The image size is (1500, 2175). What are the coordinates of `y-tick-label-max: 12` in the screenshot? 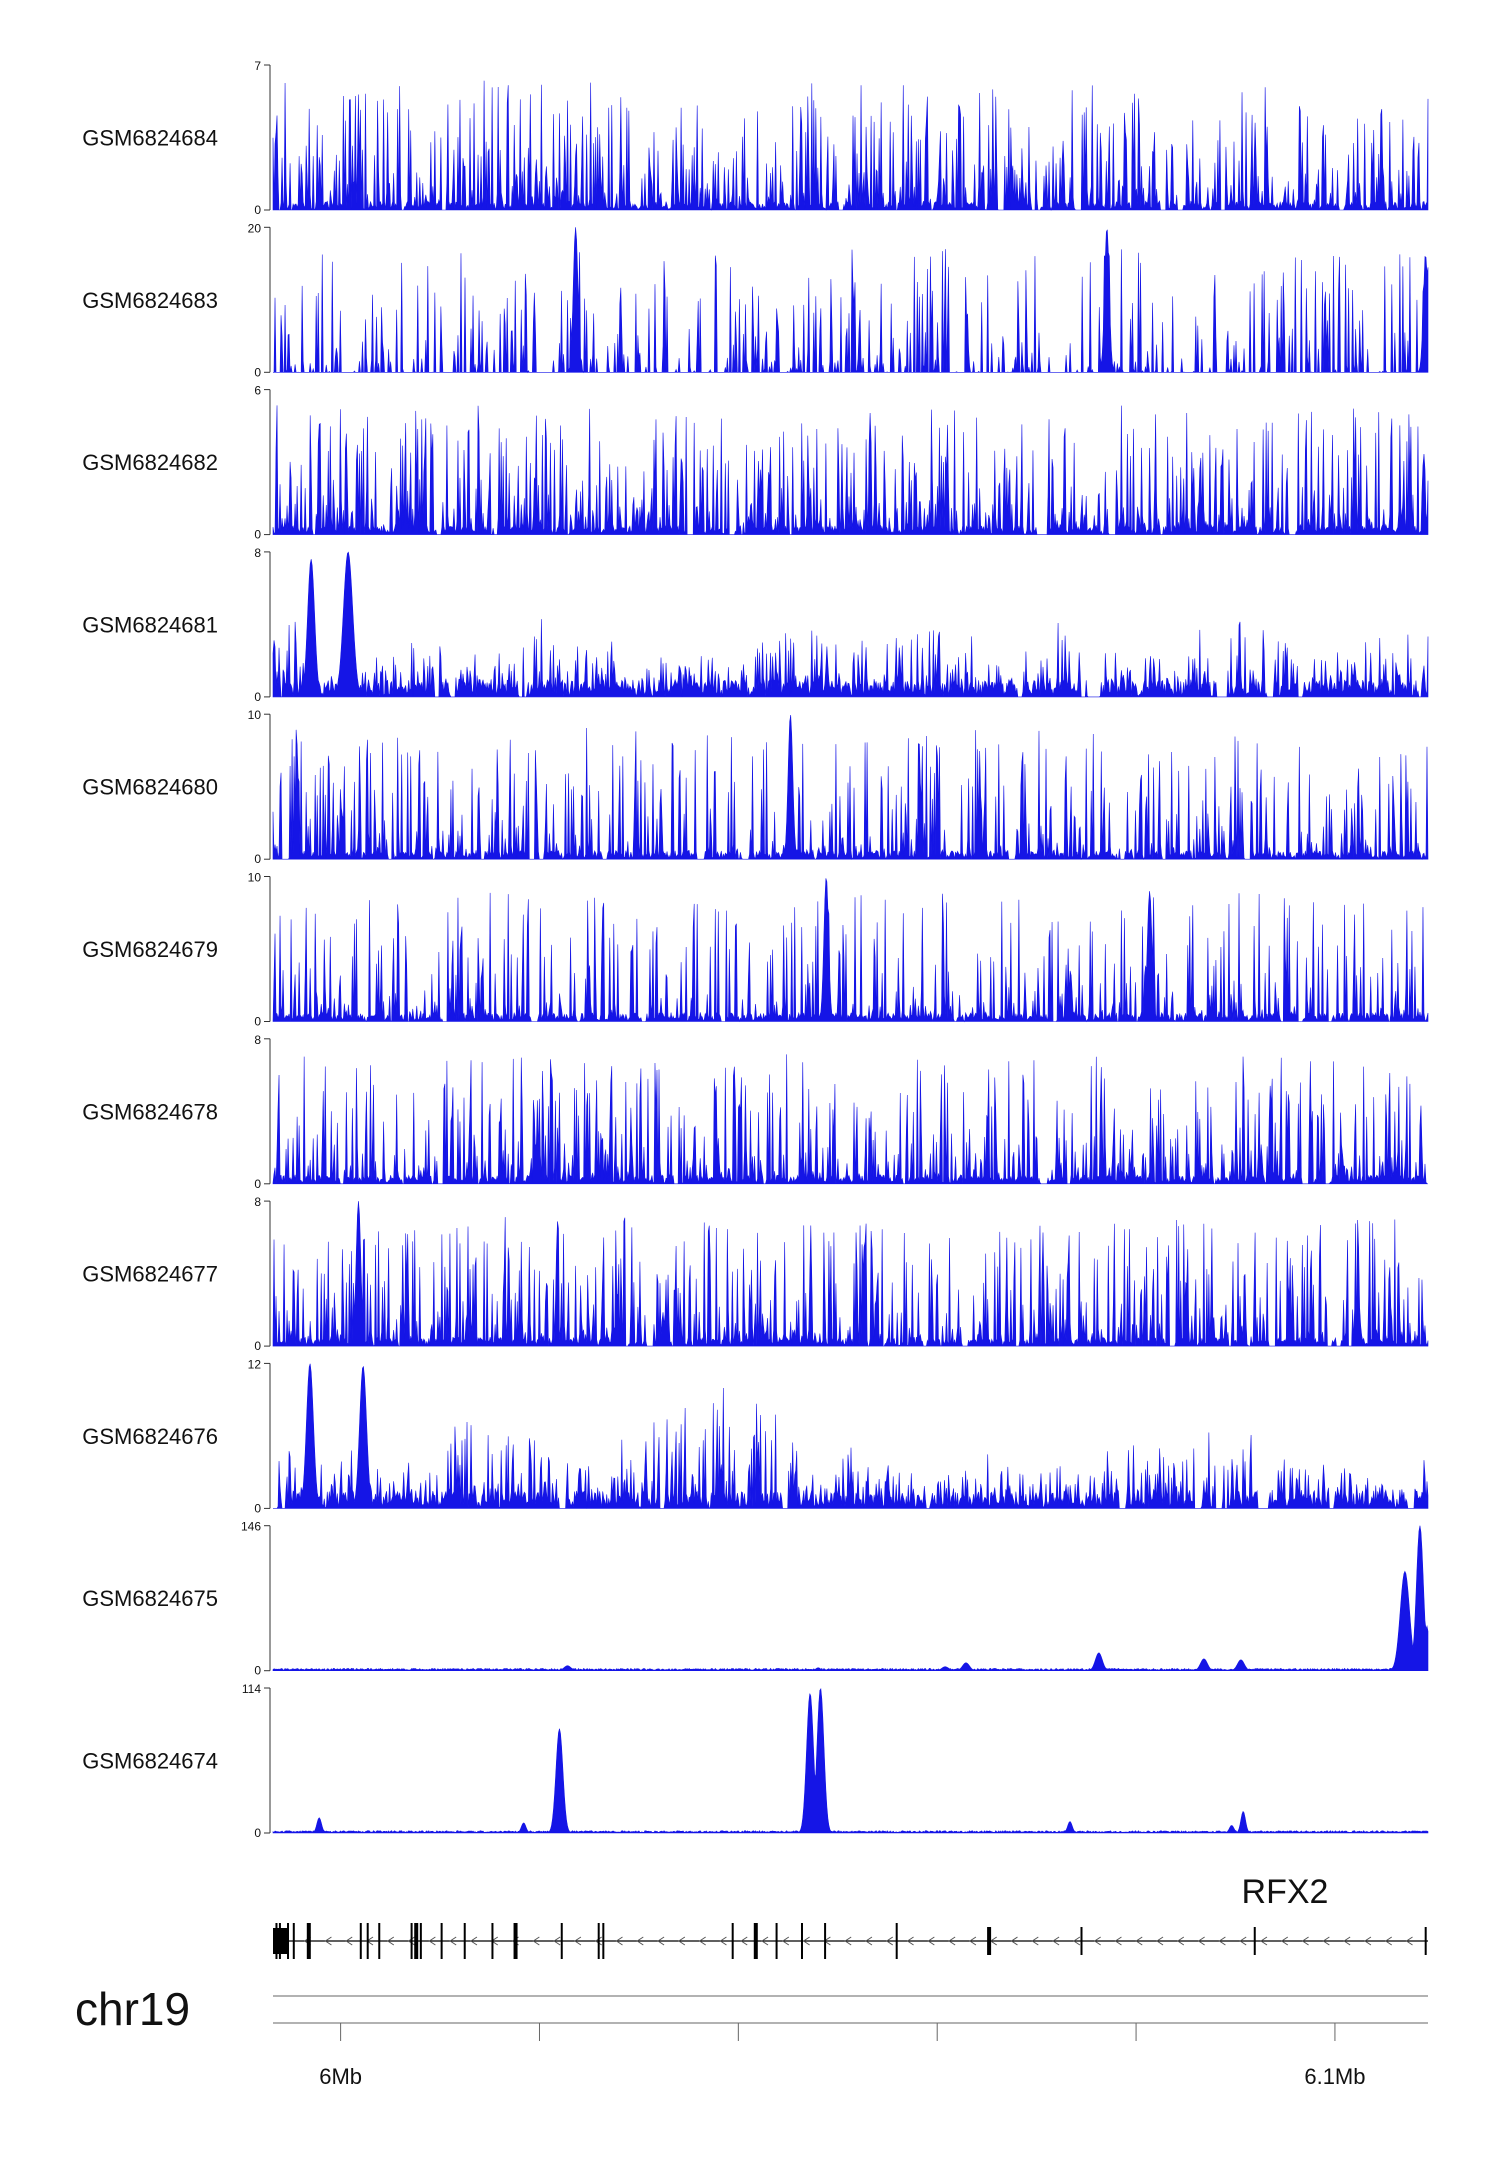 It's located at (255, 1364).